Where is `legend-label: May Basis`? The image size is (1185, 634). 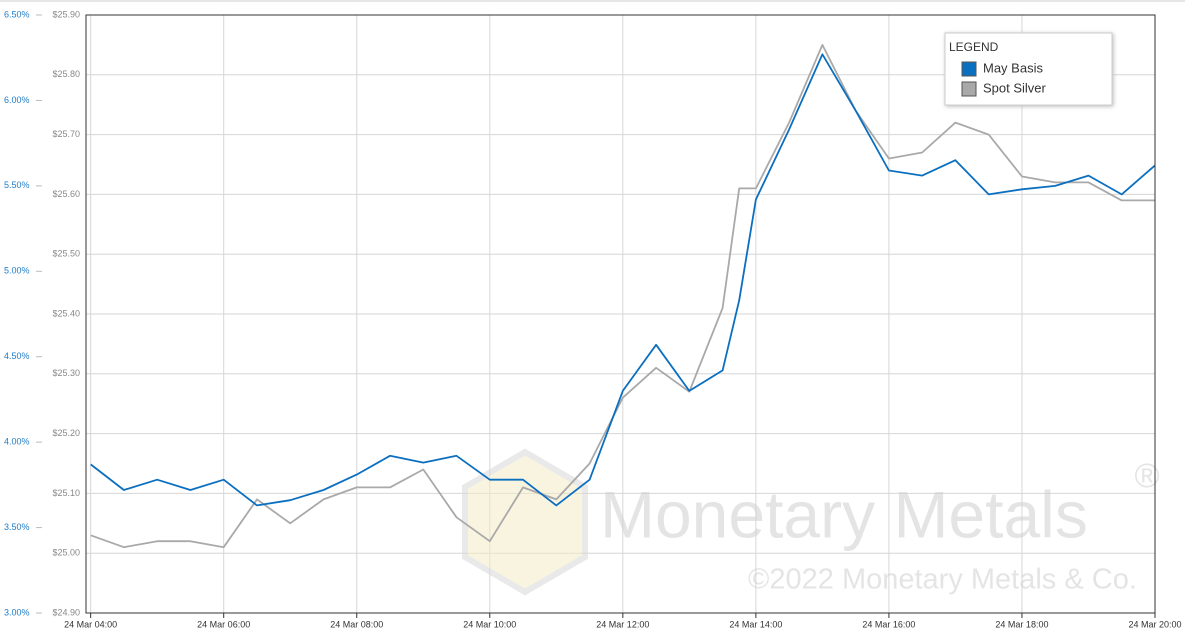 legend-label: May Basis is located at coordinates (1013, 67).